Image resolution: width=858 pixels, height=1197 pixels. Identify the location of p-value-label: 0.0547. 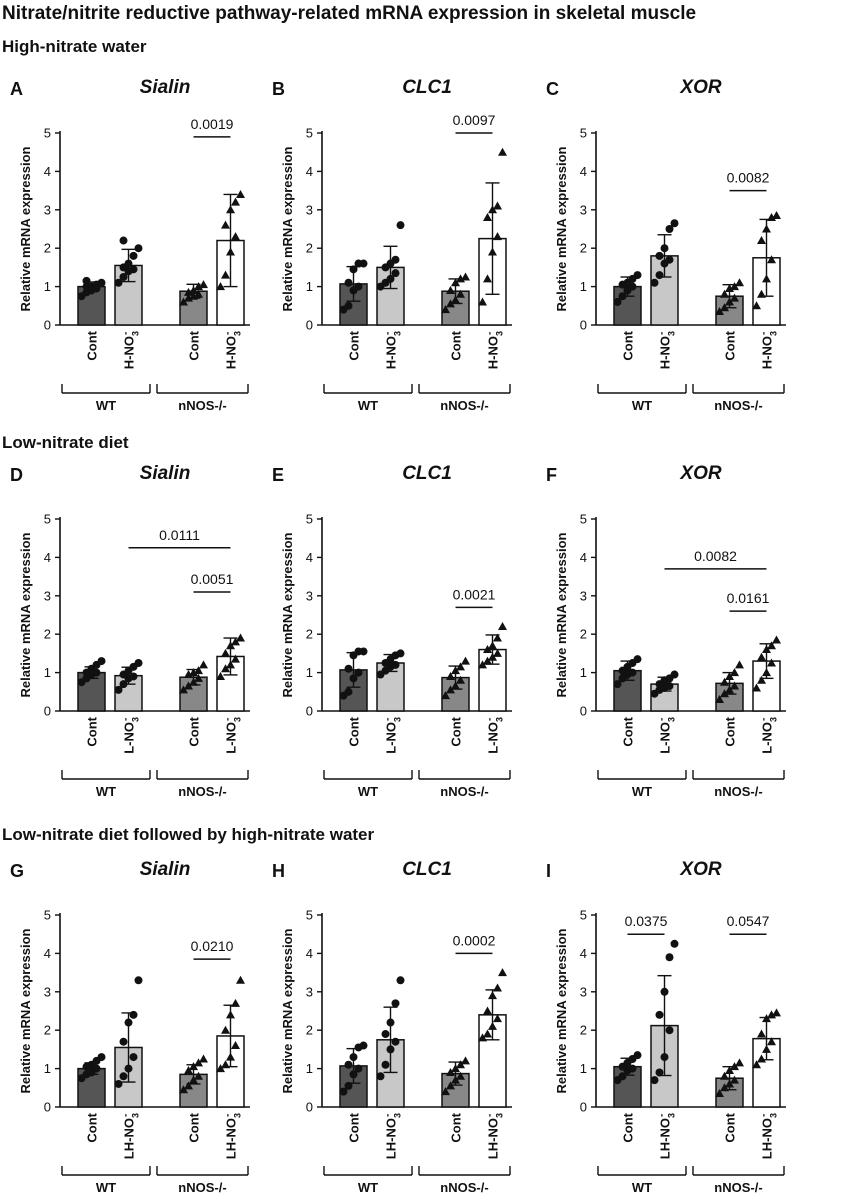
(748, 921).